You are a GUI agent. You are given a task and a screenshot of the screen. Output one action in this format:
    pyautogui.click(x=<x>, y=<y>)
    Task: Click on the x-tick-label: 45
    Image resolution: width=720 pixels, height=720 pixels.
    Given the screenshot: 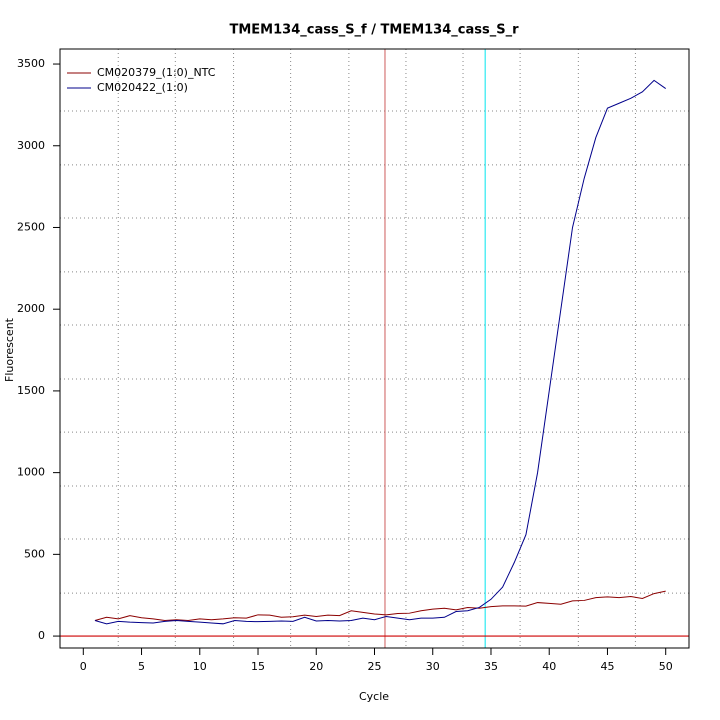 What is the action you would take?
    pyautogui.click(x=607, y=666)
    